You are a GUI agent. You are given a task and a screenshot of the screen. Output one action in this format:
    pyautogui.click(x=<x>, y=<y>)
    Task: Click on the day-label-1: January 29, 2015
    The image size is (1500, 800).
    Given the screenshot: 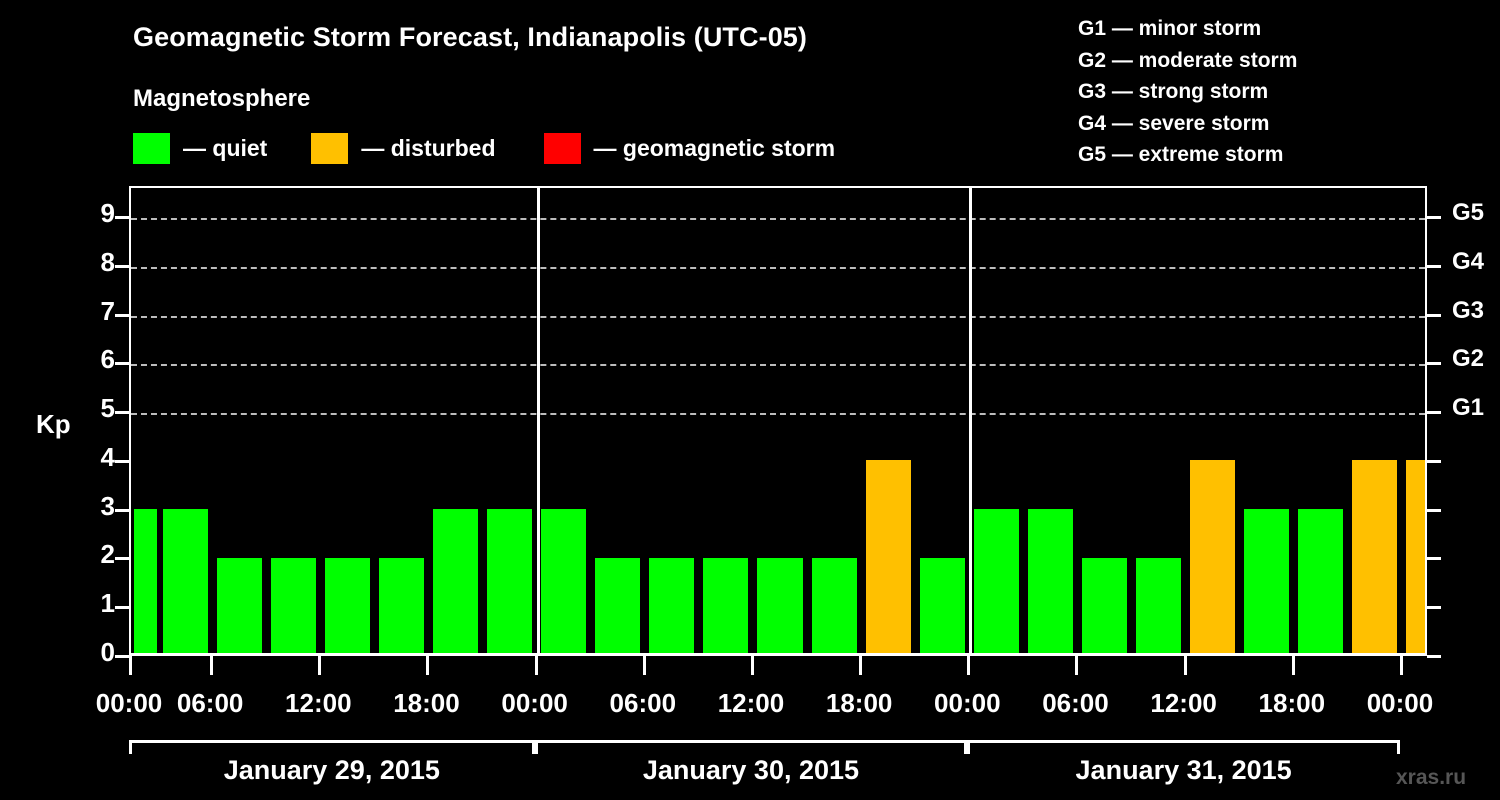 What is the action you would take?
    pyautogui.click(x=331, y=770)
    